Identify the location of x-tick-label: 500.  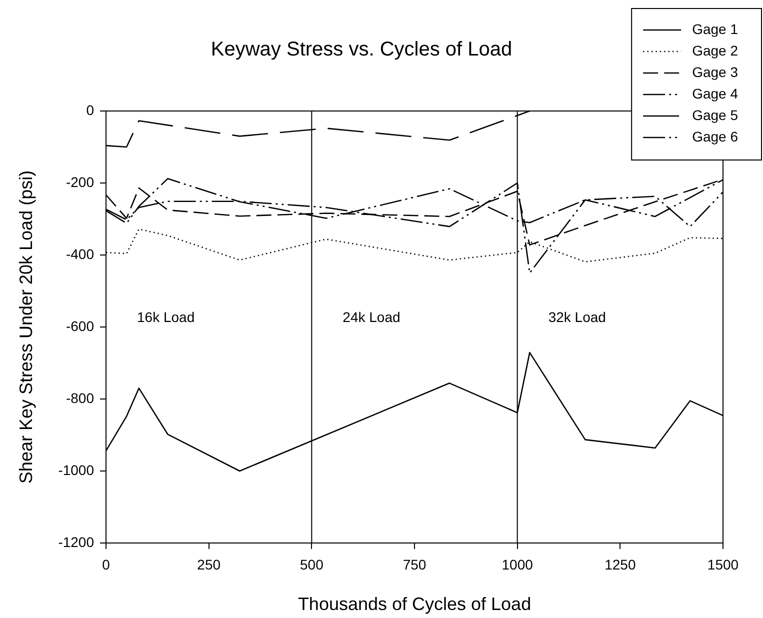
(312, 564).